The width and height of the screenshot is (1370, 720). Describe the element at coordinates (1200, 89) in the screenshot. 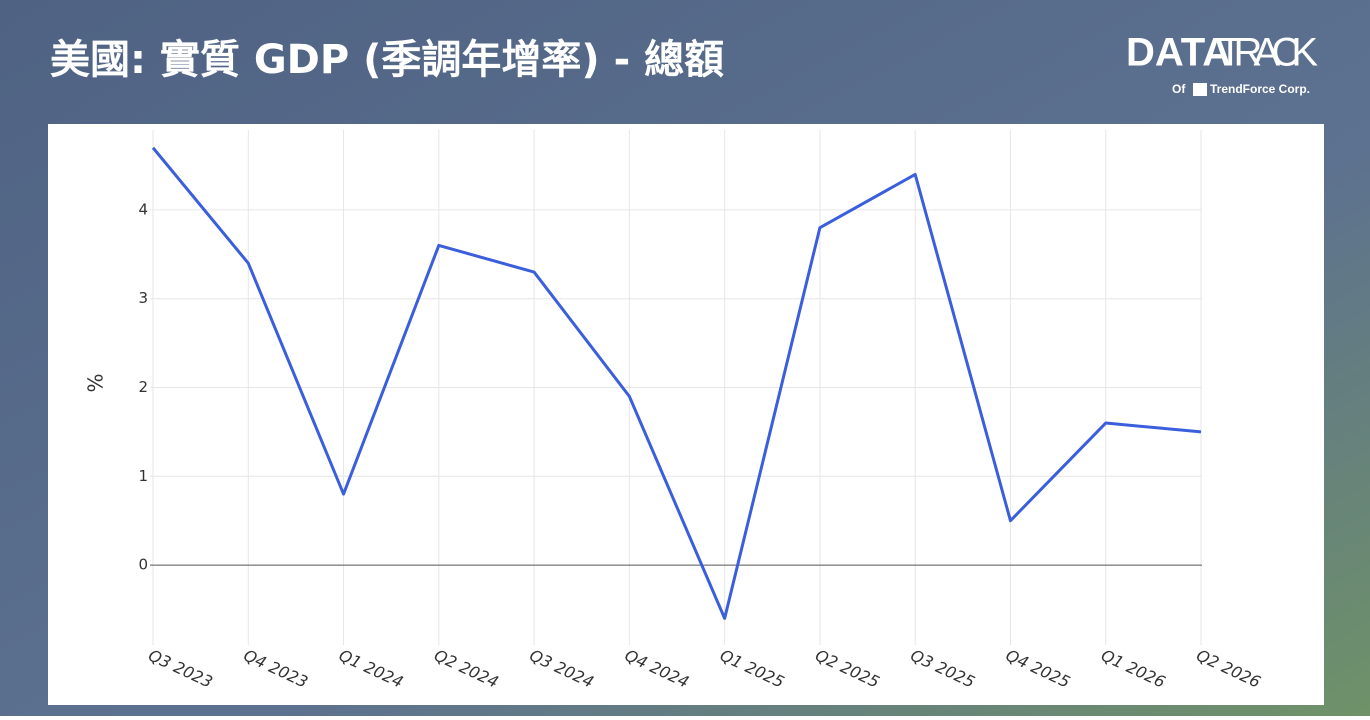

I see `logo-icon` at that location.